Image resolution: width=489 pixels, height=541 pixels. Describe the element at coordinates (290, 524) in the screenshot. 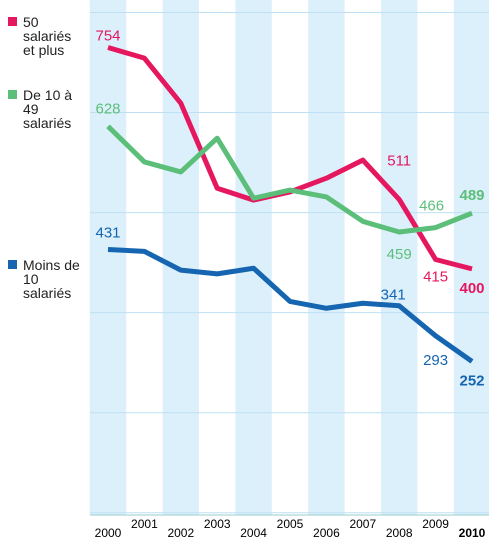

I see `x-tick-label: 2005` at that location.